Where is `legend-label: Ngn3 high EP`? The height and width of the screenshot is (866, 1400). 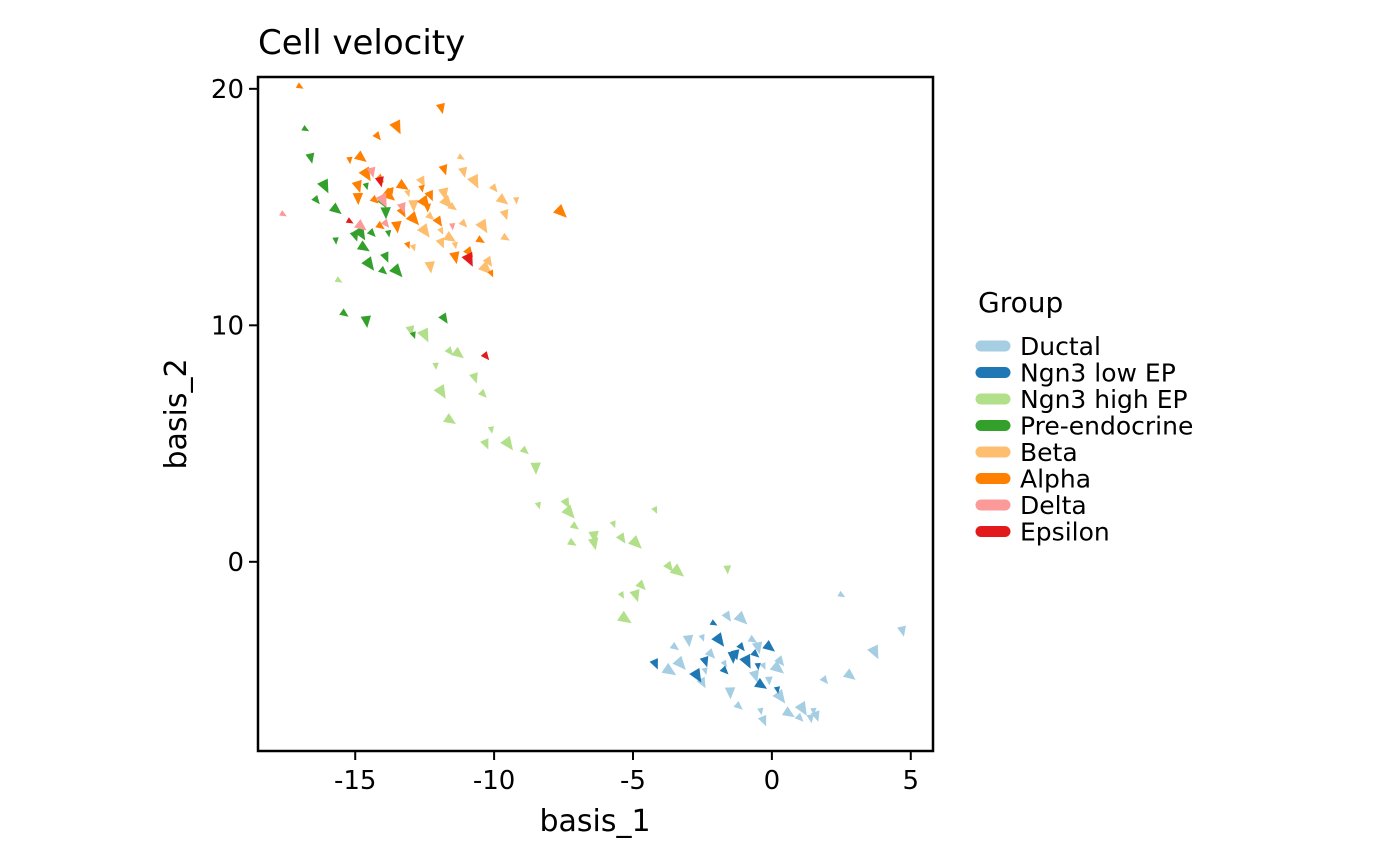 legend-label: Ngn3 high EP is located at coordinates (1104, 399).